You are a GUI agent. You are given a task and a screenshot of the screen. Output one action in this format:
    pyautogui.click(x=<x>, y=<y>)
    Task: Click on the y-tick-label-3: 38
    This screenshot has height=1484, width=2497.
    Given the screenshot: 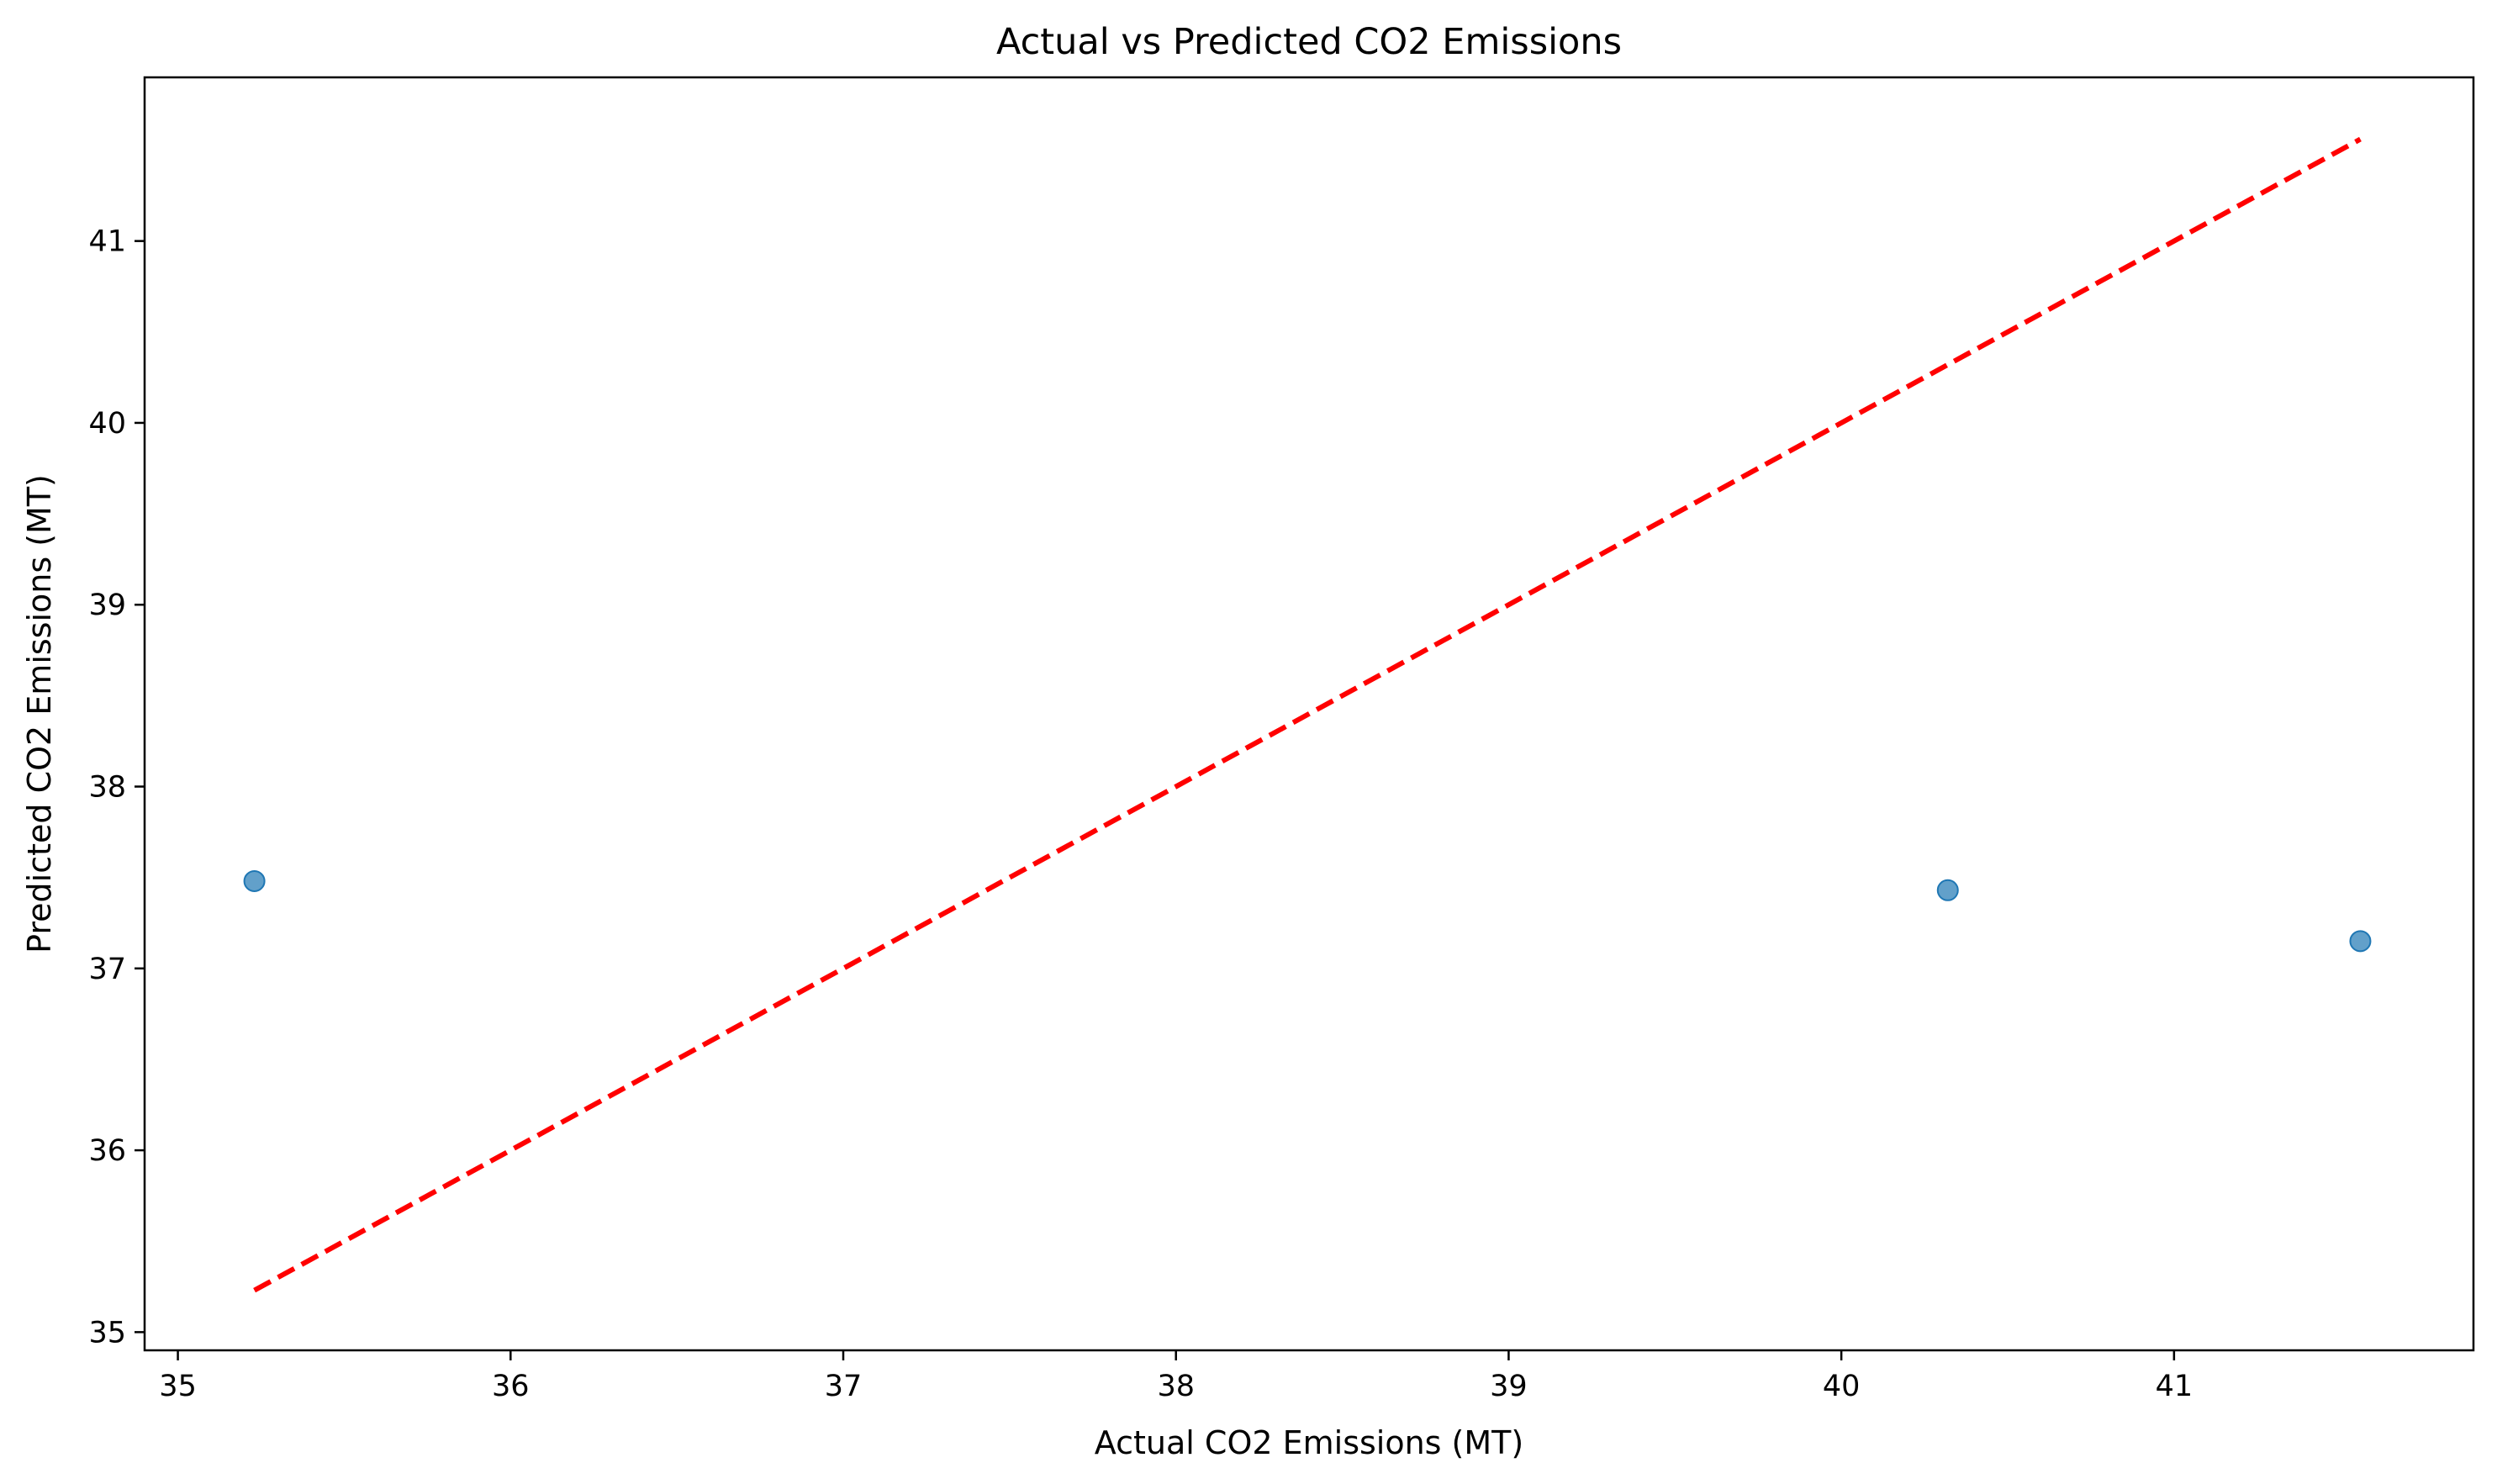 What is the action you would take?
    pyautogui.click(x=107, y=788)
    